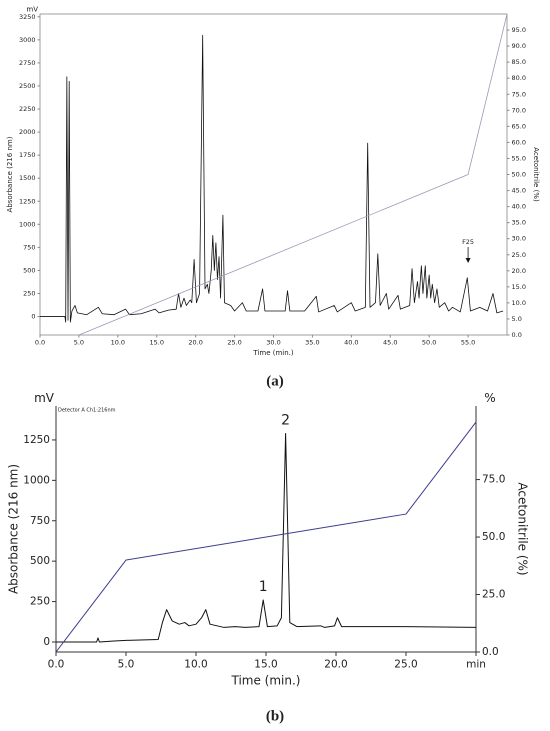 This screenshot has width=550, height=731. Describe the element at coordinates (519, 271) in the screenshot. I see `y2-tick-label: 20.0` at that location.